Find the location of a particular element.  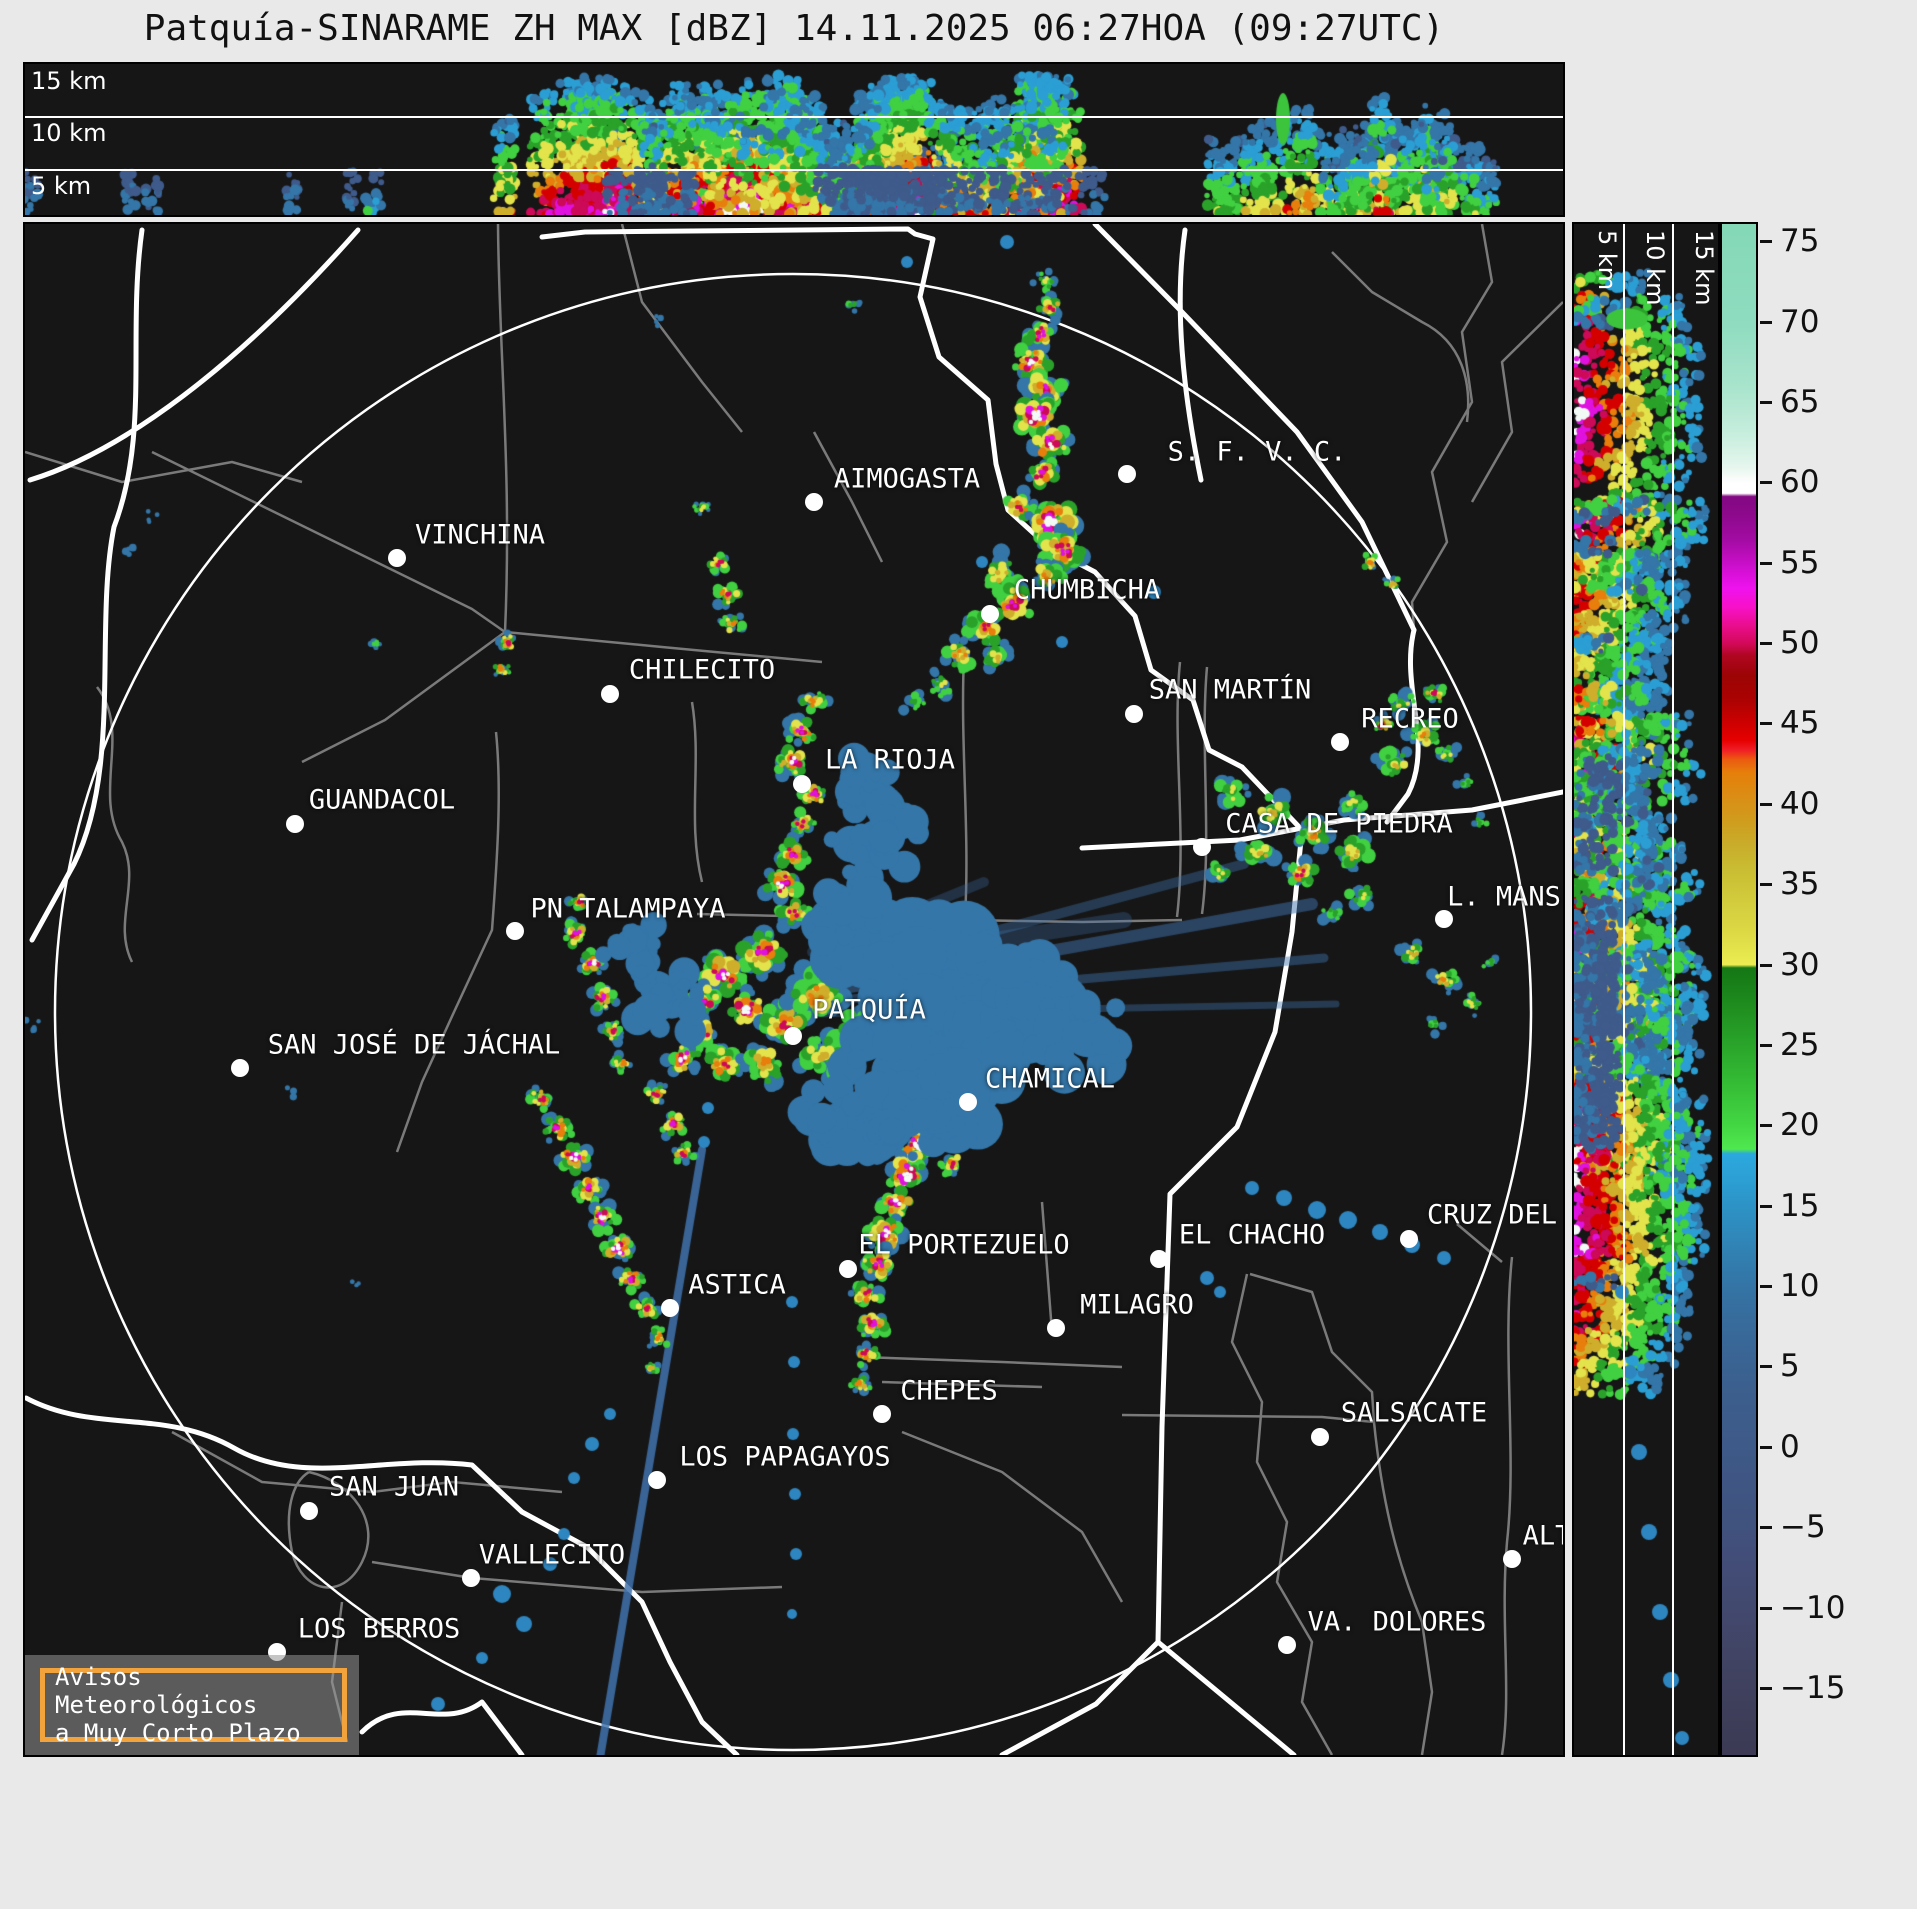

city-label: CHAMICAL is located at coordinates (1050, 1079).